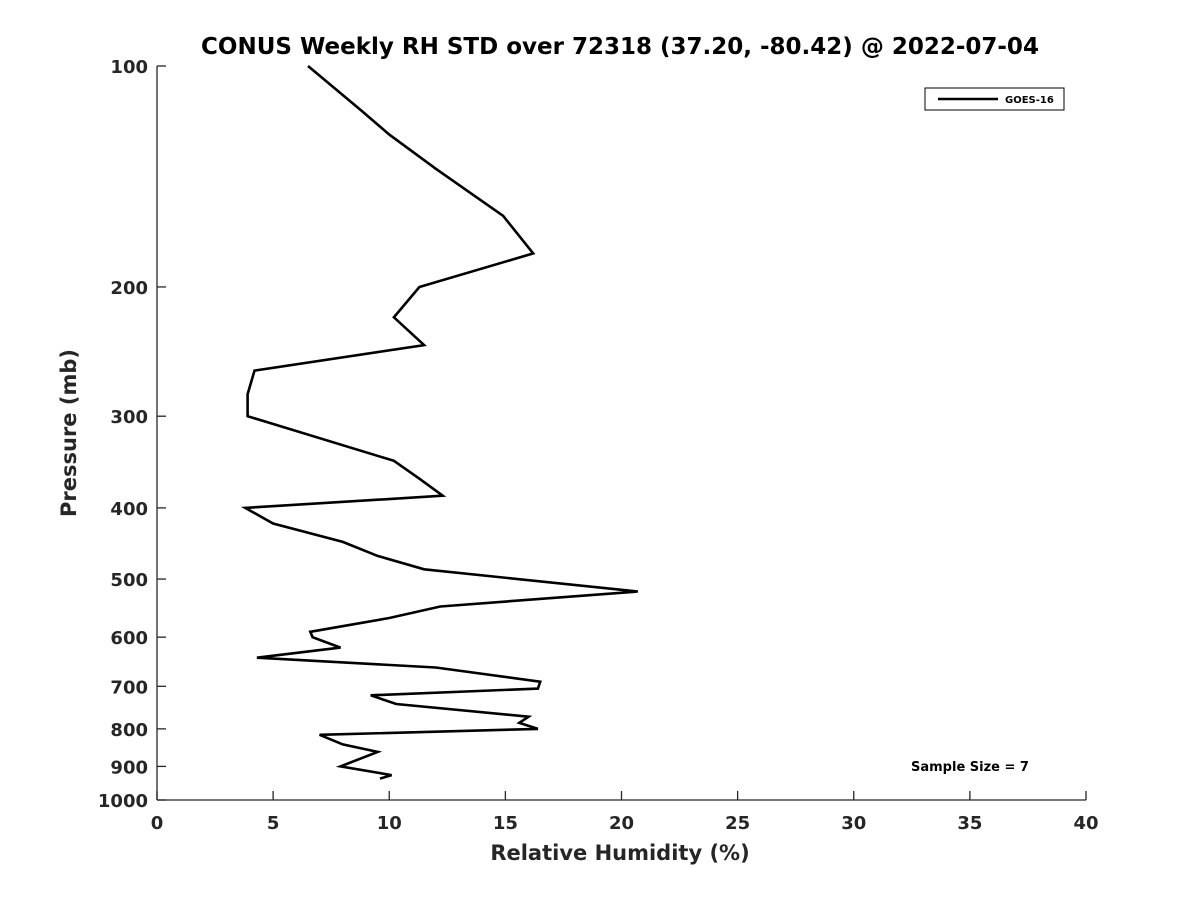 Image resolution: width=1200 pixels, height=900 pixels. Describe the element at coordinates (129, 767) in the screenshot. I see `y-tick-label: 900` at that location.